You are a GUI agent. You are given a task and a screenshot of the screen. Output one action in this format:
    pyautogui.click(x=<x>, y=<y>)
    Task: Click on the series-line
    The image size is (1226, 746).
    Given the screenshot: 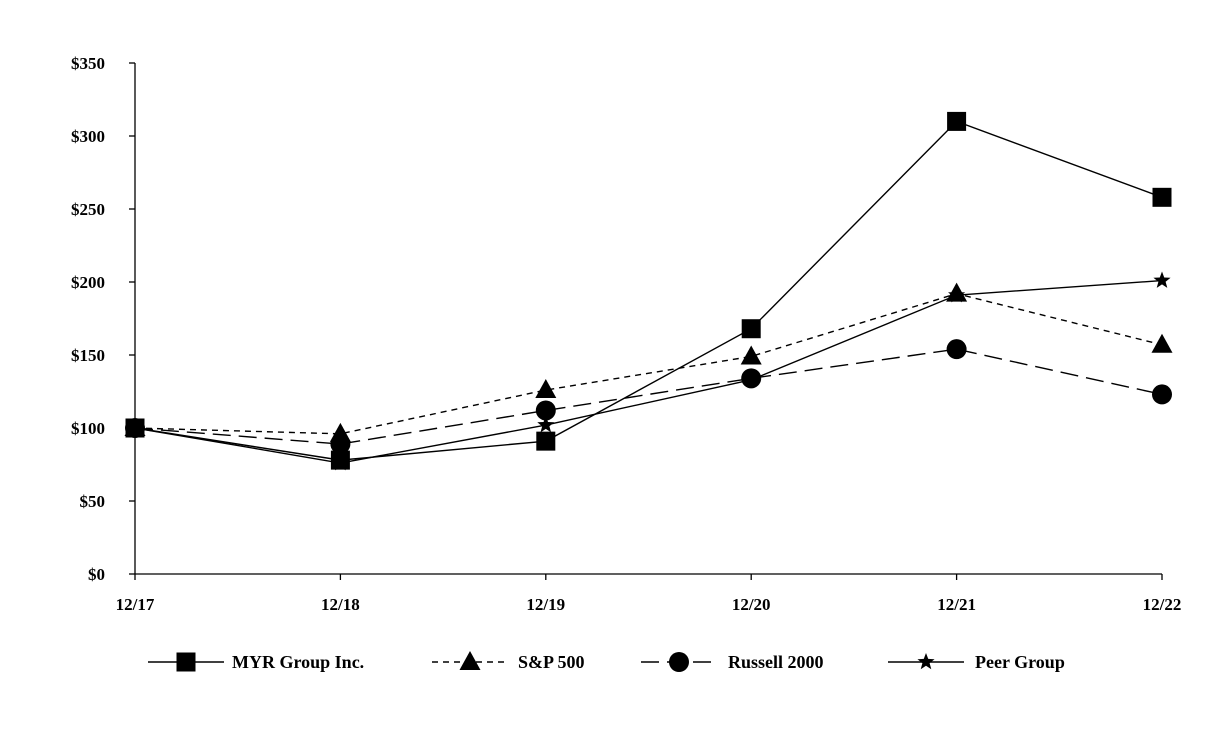 What is the action you would take?
    pyautogui.click(x=648, y=396)
    